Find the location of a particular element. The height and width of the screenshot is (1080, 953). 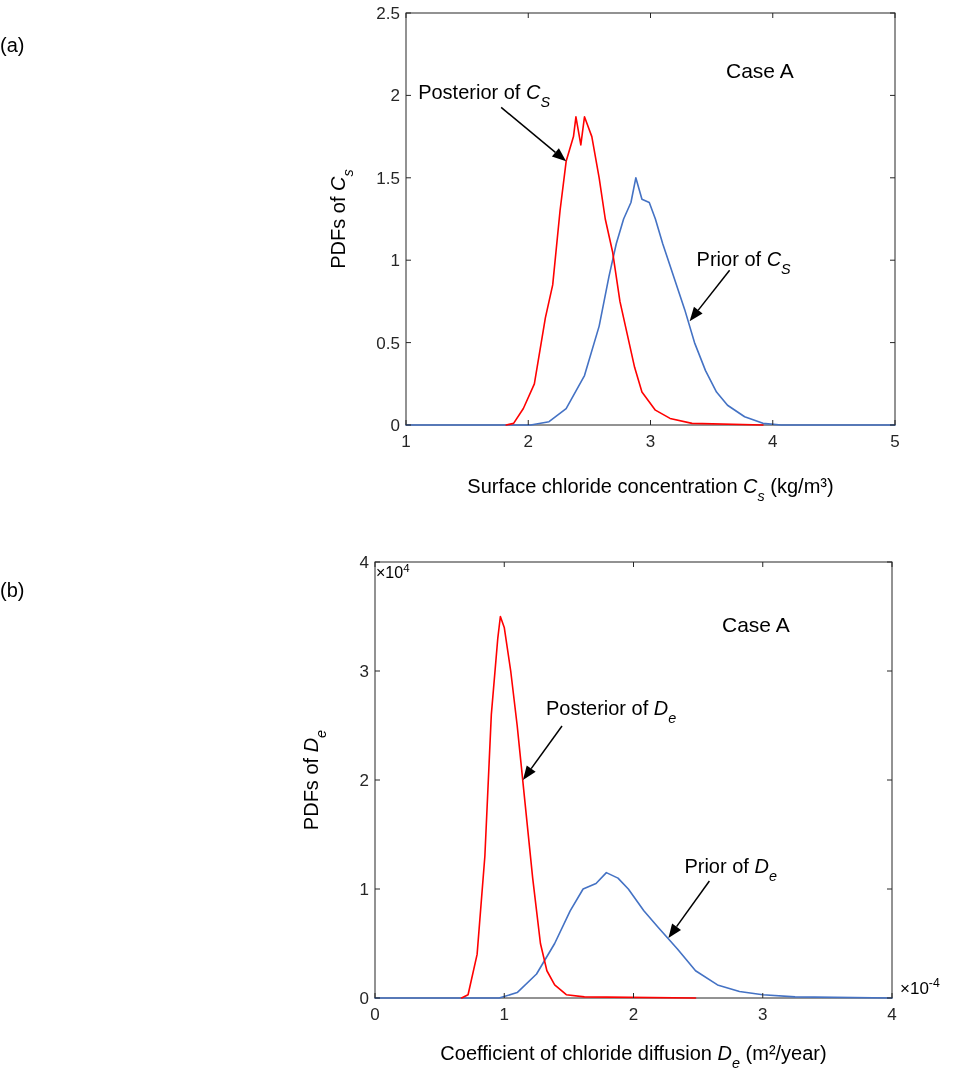

annotation: Prior of C$_{S}$ is located at coordinates (744, 263).